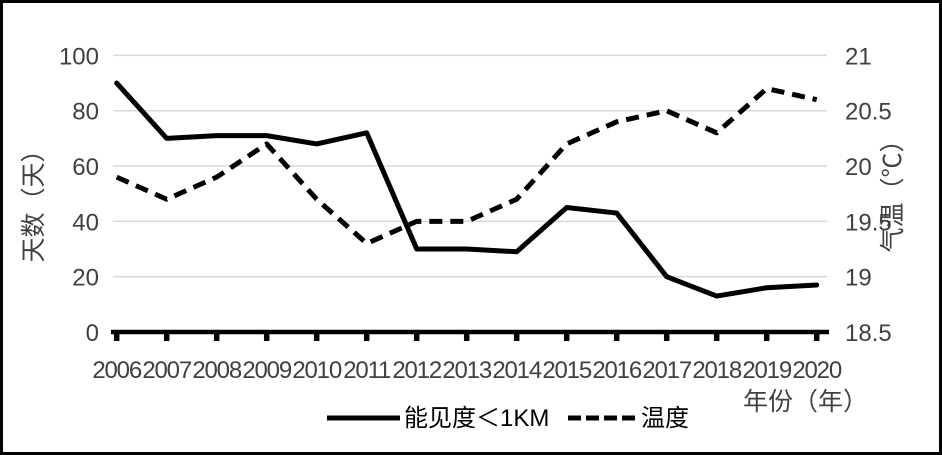 This screenshot has width=942, height=455. Describe the element at coordinates (79, 195) in the screenshot. I see `left-axis-tick-labels: 0 20 40 60 80 100` at that location.